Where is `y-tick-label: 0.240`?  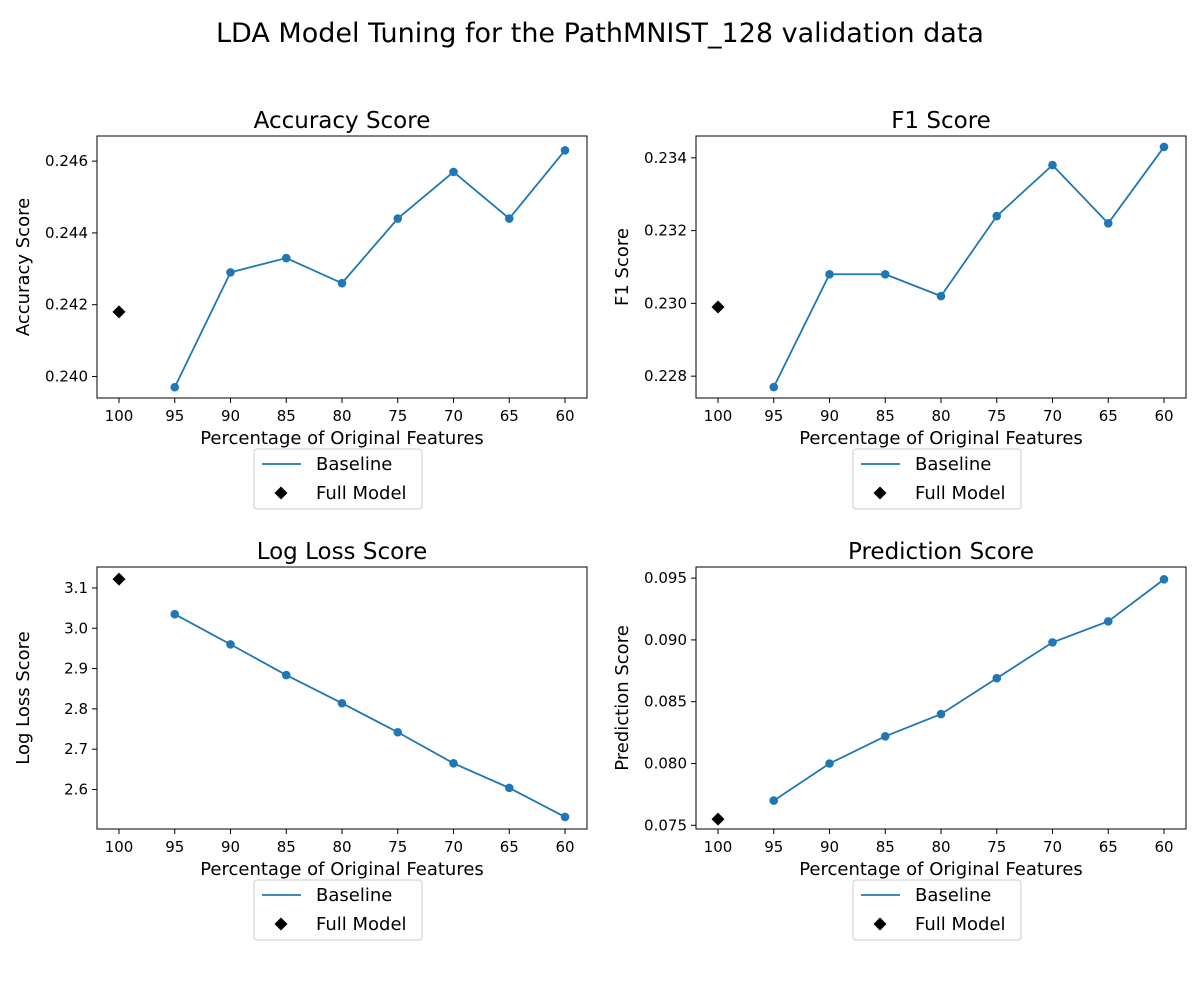 y-tick-label: 0.240 is located at coordinates (66, 376).